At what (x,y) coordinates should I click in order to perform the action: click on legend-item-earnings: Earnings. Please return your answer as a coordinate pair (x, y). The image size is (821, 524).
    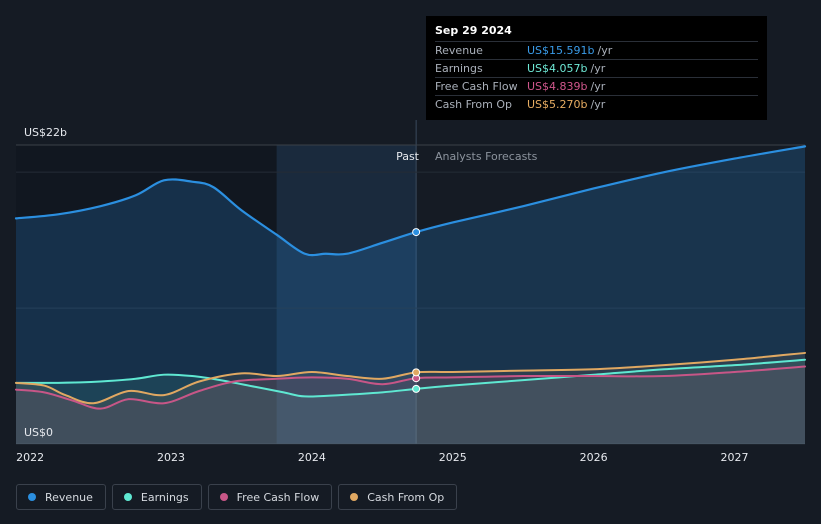
    Looking at the image, I should click on (156, 497).